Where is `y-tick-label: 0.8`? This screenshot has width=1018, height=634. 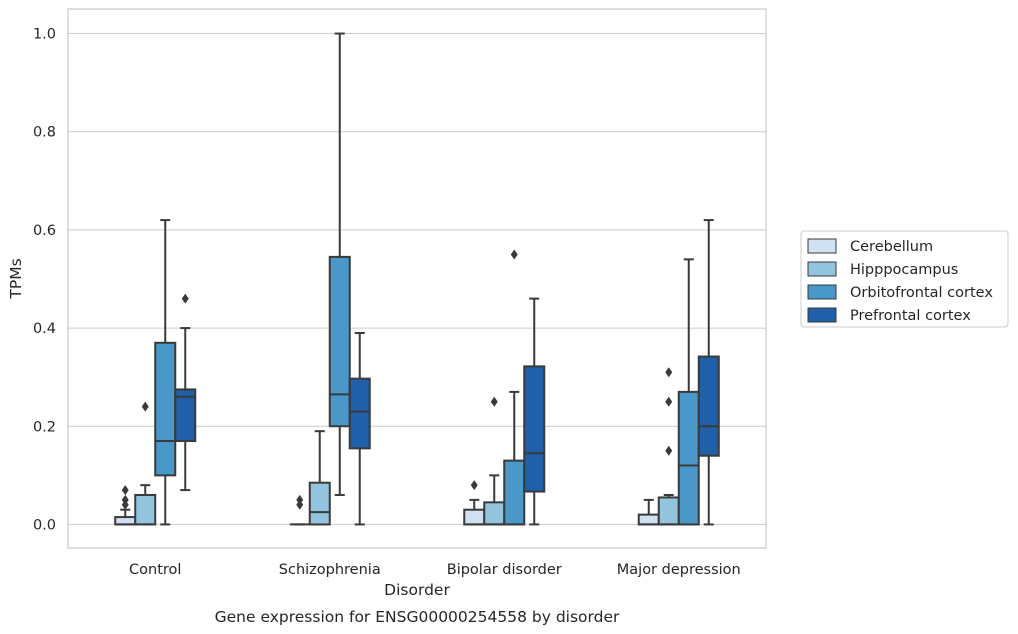 y-tick-label: 0.8 is located at coordinates (44, 133).